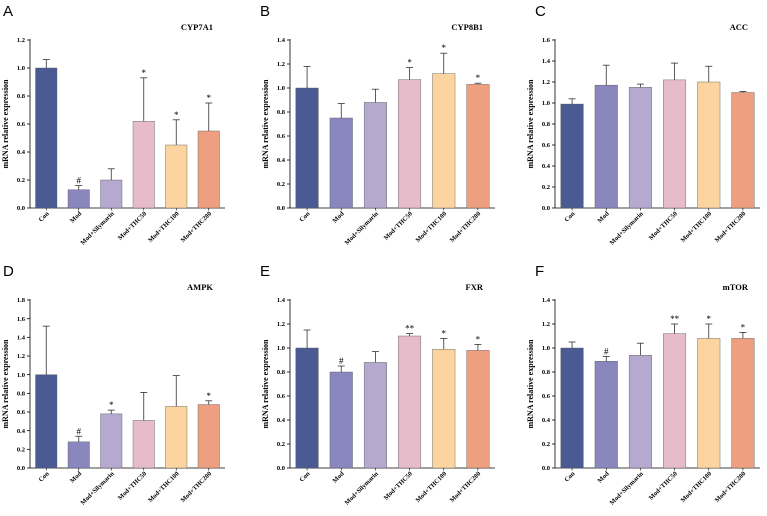  Describe the element at coordinates (736, 287) in the screenshot. I see `chart-title: mTOR` at that location.